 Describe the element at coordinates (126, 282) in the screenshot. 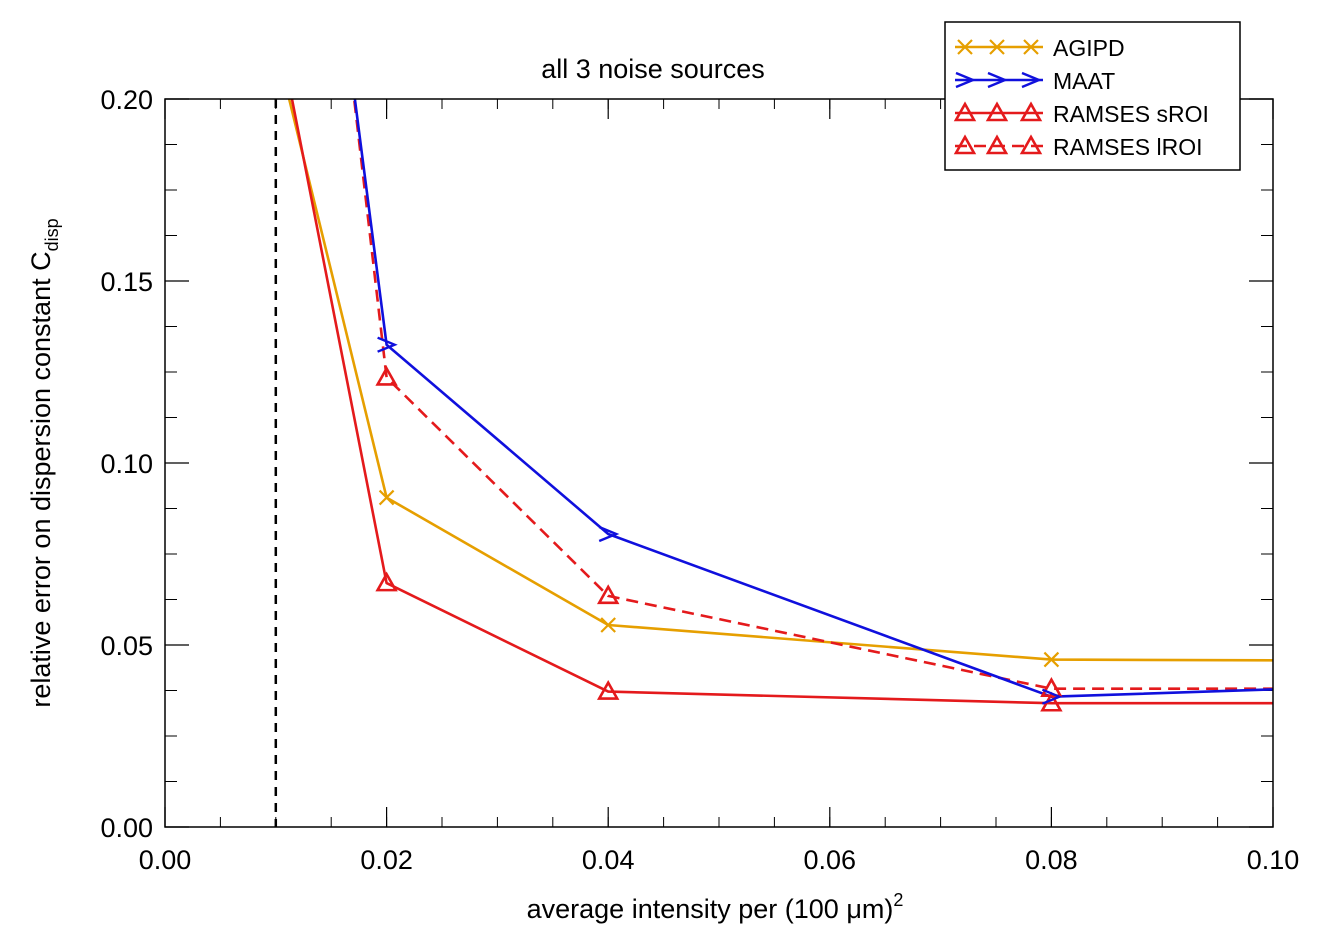

I see `y-tick-label: 0.15` at that location.